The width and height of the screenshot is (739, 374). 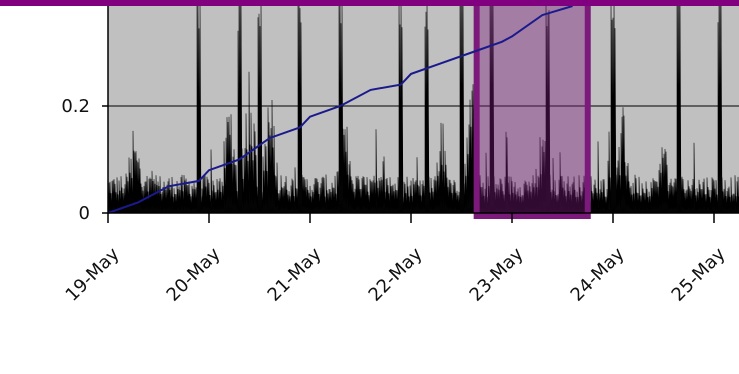 I want to click on top-border, so click(x=369, y=3).